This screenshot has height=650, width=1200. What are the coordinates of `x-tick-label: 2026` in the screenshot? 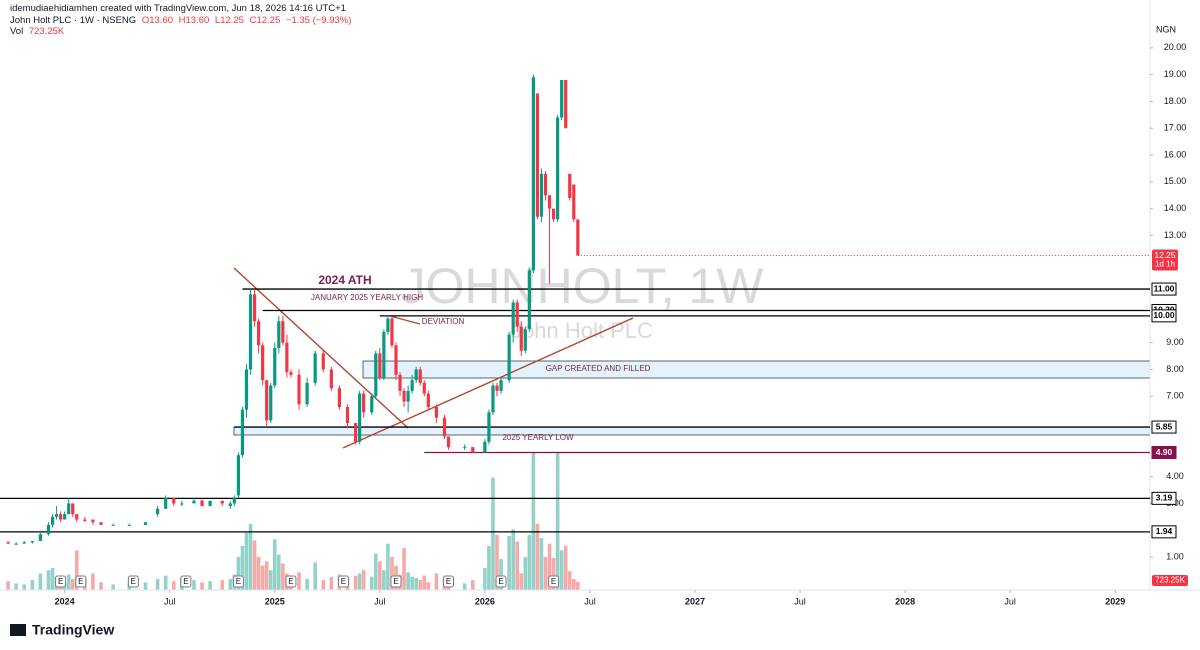 It's located at (485, 601).